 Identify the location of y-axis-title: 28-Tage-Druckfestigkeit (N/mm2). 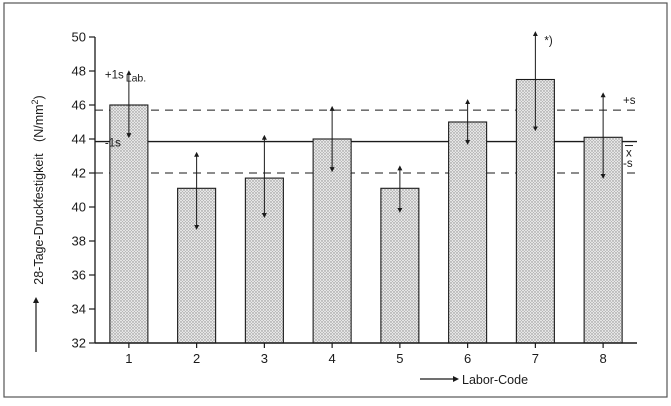
(38, 189).